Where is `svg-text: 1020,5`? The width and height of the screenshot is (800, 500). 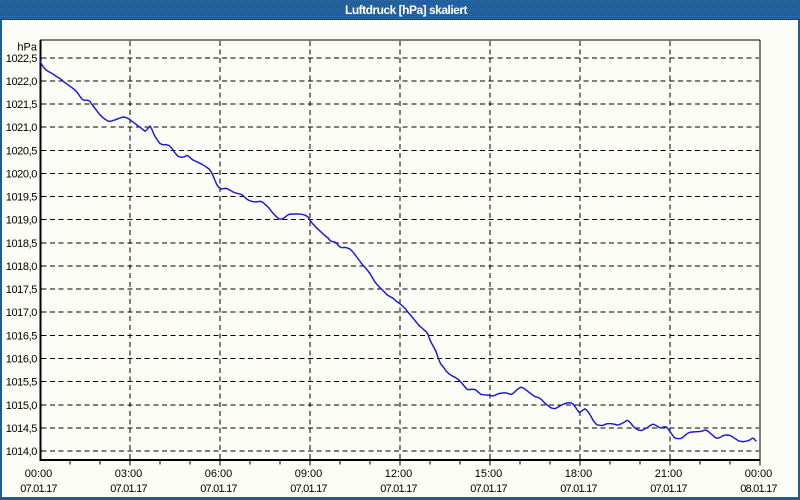 svg-text: 1020,5 is located at coordinates (22, 151).